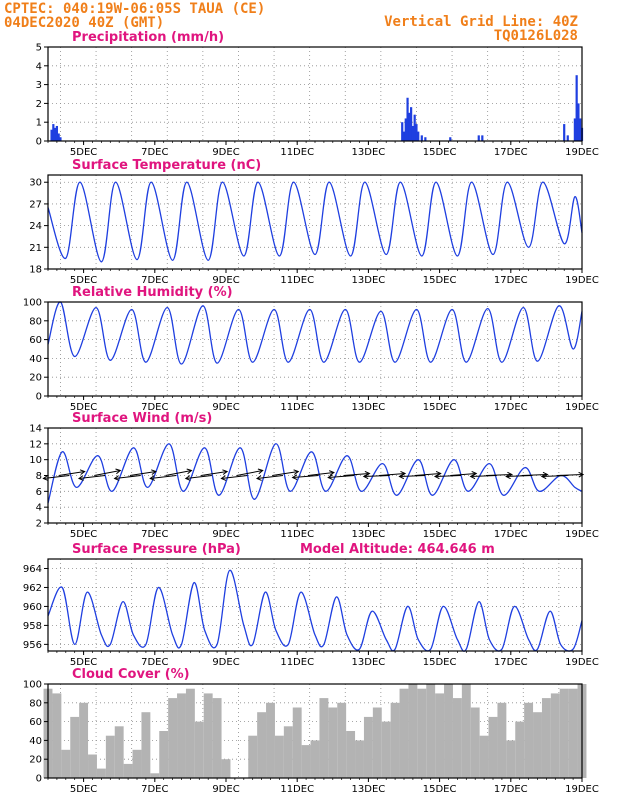  I want to click on wind-ytick-label: 14, so click(35, 429).